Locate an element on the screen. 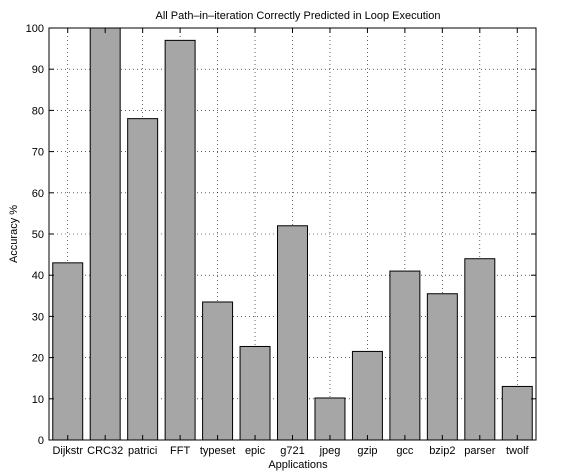  y-tick-label: 10 is located at coordinates (38, 400).